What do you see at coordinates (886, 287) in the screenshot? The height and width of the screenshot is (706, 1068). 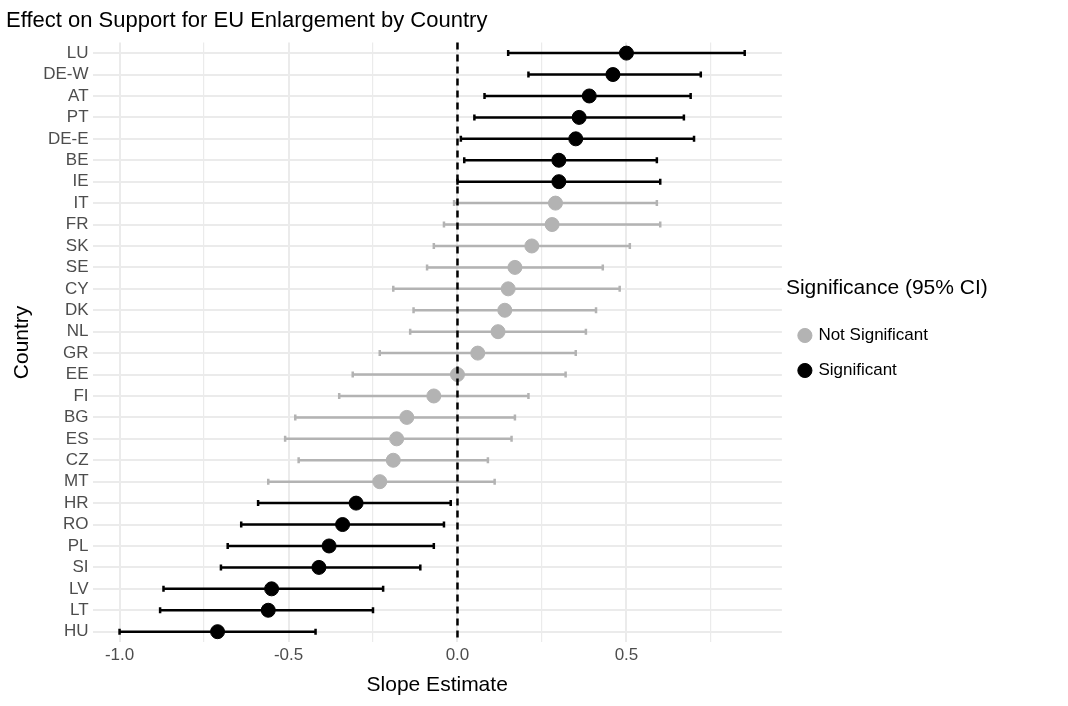 I see `legend-title: Significance (95% CI)` at bounding box center [886, 287].